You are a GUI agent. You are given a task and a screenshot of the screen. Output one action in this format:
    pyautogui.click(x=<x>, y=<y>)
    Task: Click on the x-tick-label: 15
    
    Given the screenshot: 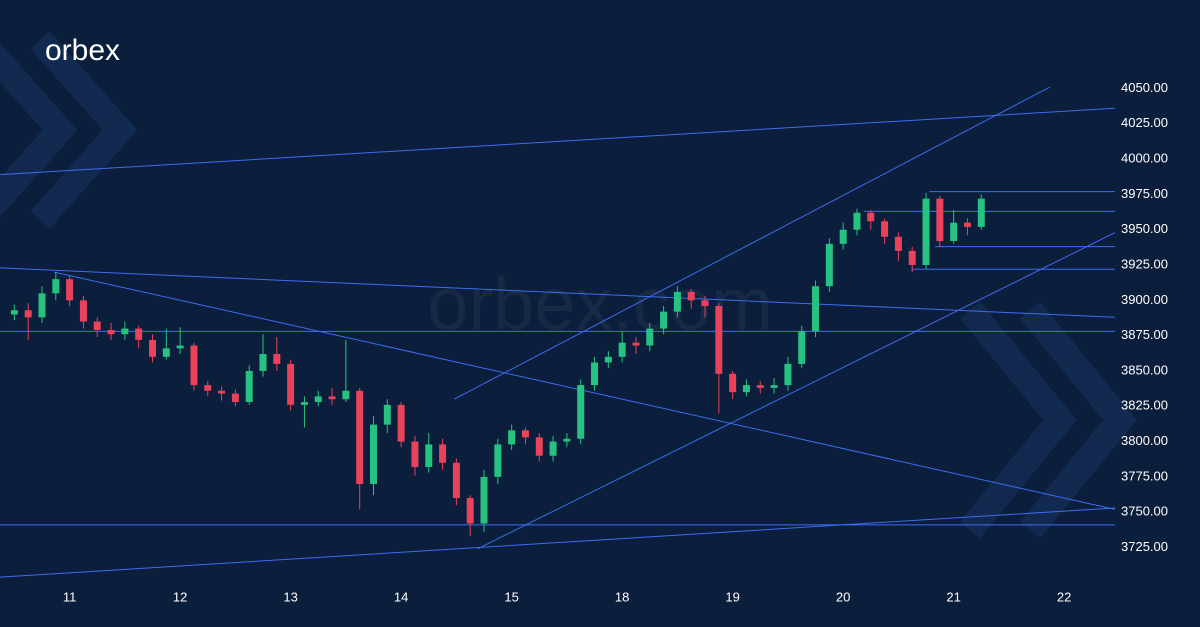 What is the action you would take?
    pyautogui.click(x=511, y=596)
    